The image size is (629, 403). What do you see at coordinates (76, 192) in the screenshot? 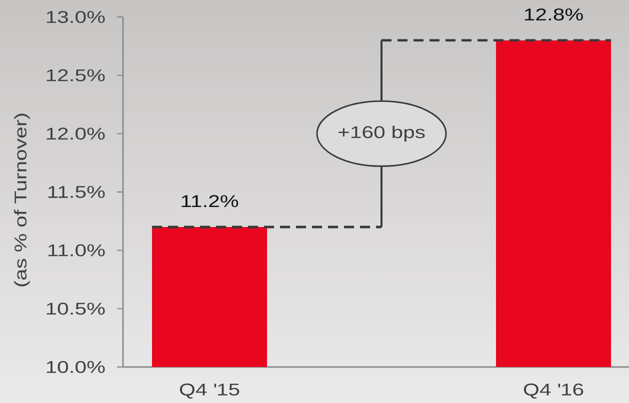
I see `y-tick-label: 11.5%` at bounding box center [76, 192].